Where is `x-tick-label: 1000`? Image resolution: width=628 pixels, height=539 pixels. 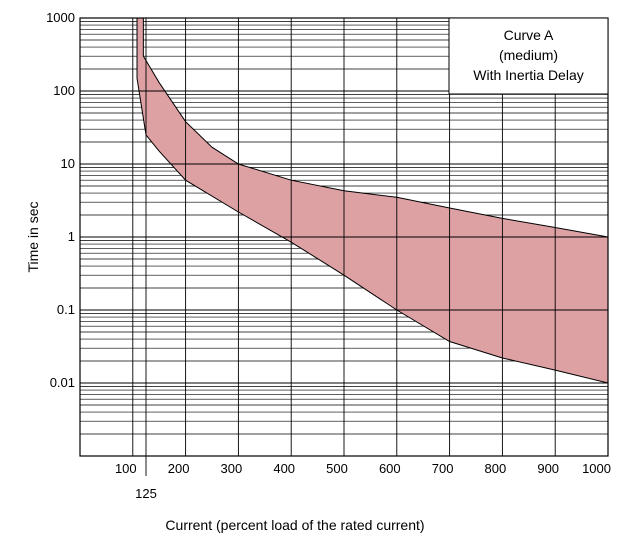
x-tick-label: 1000 is located at coordinates (596, 468).